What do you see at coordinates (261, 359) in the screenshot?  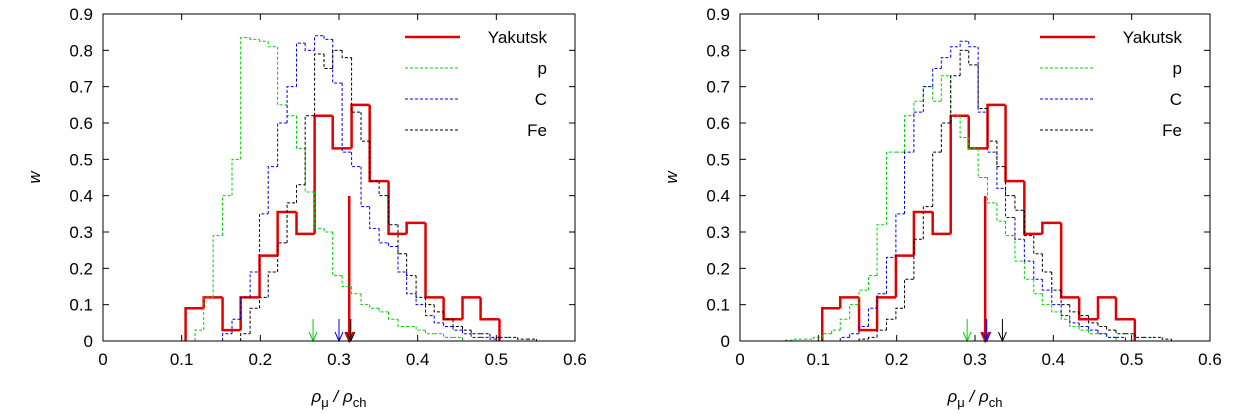 I see `x-tick-label: 0.2` at bounding box center [261, 359].